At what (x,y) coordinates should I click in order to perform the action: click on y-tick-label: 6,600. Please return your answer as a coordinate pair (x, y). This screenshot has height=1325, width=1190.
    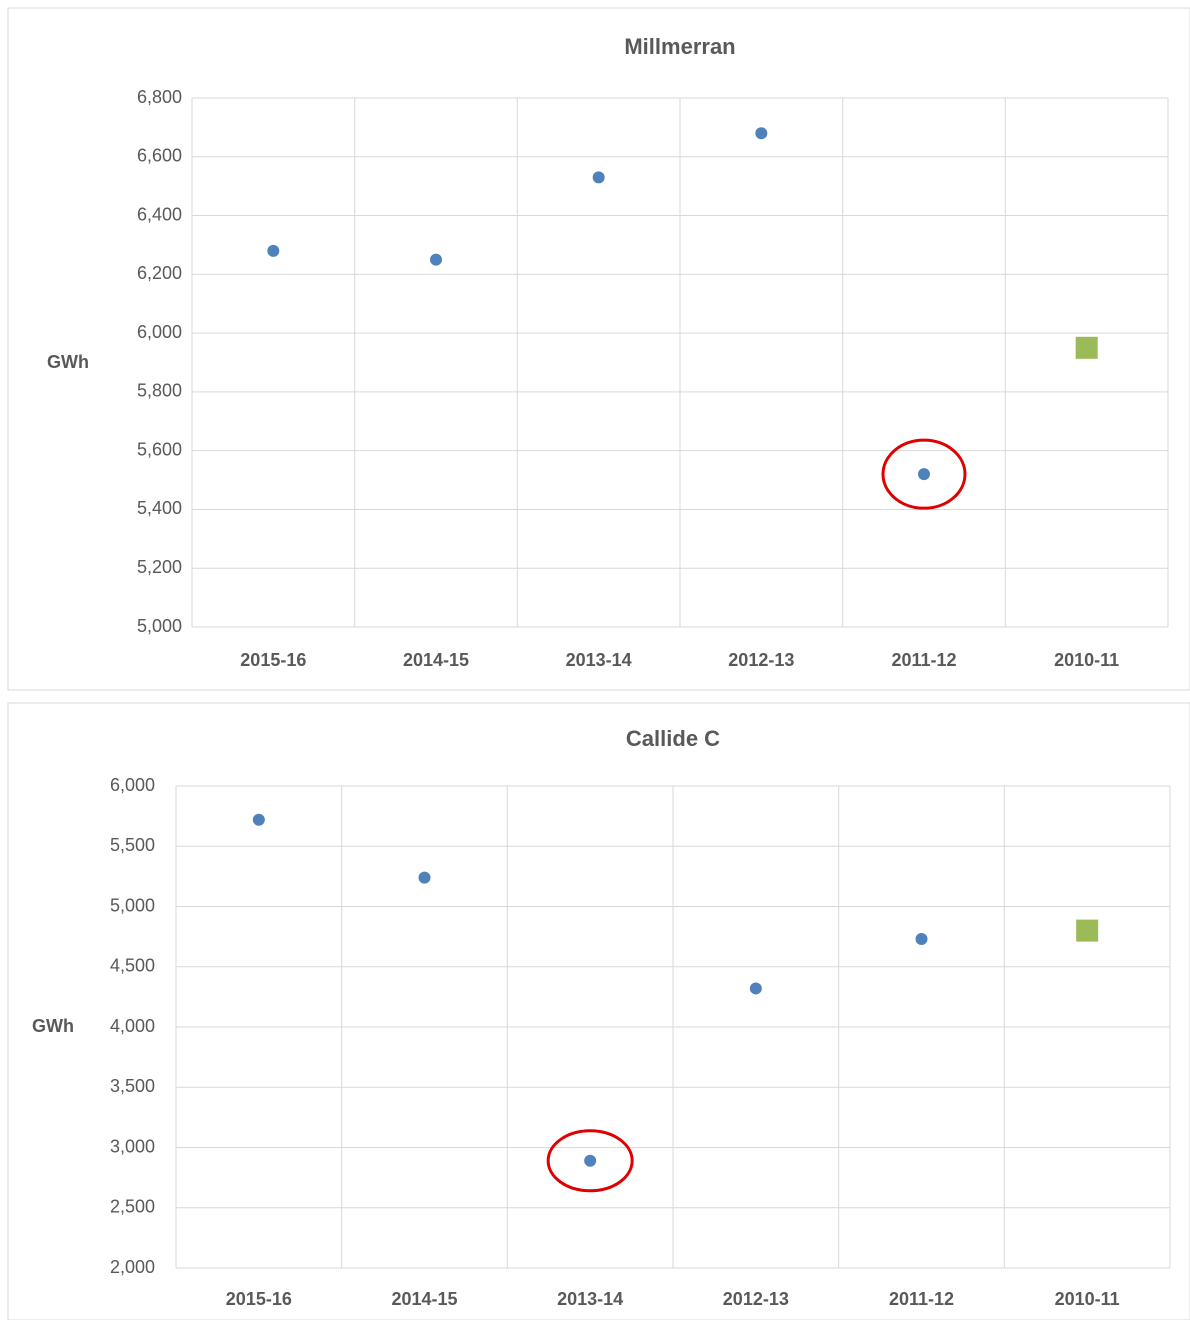
    Looking at the image, I should click on (159, 156).